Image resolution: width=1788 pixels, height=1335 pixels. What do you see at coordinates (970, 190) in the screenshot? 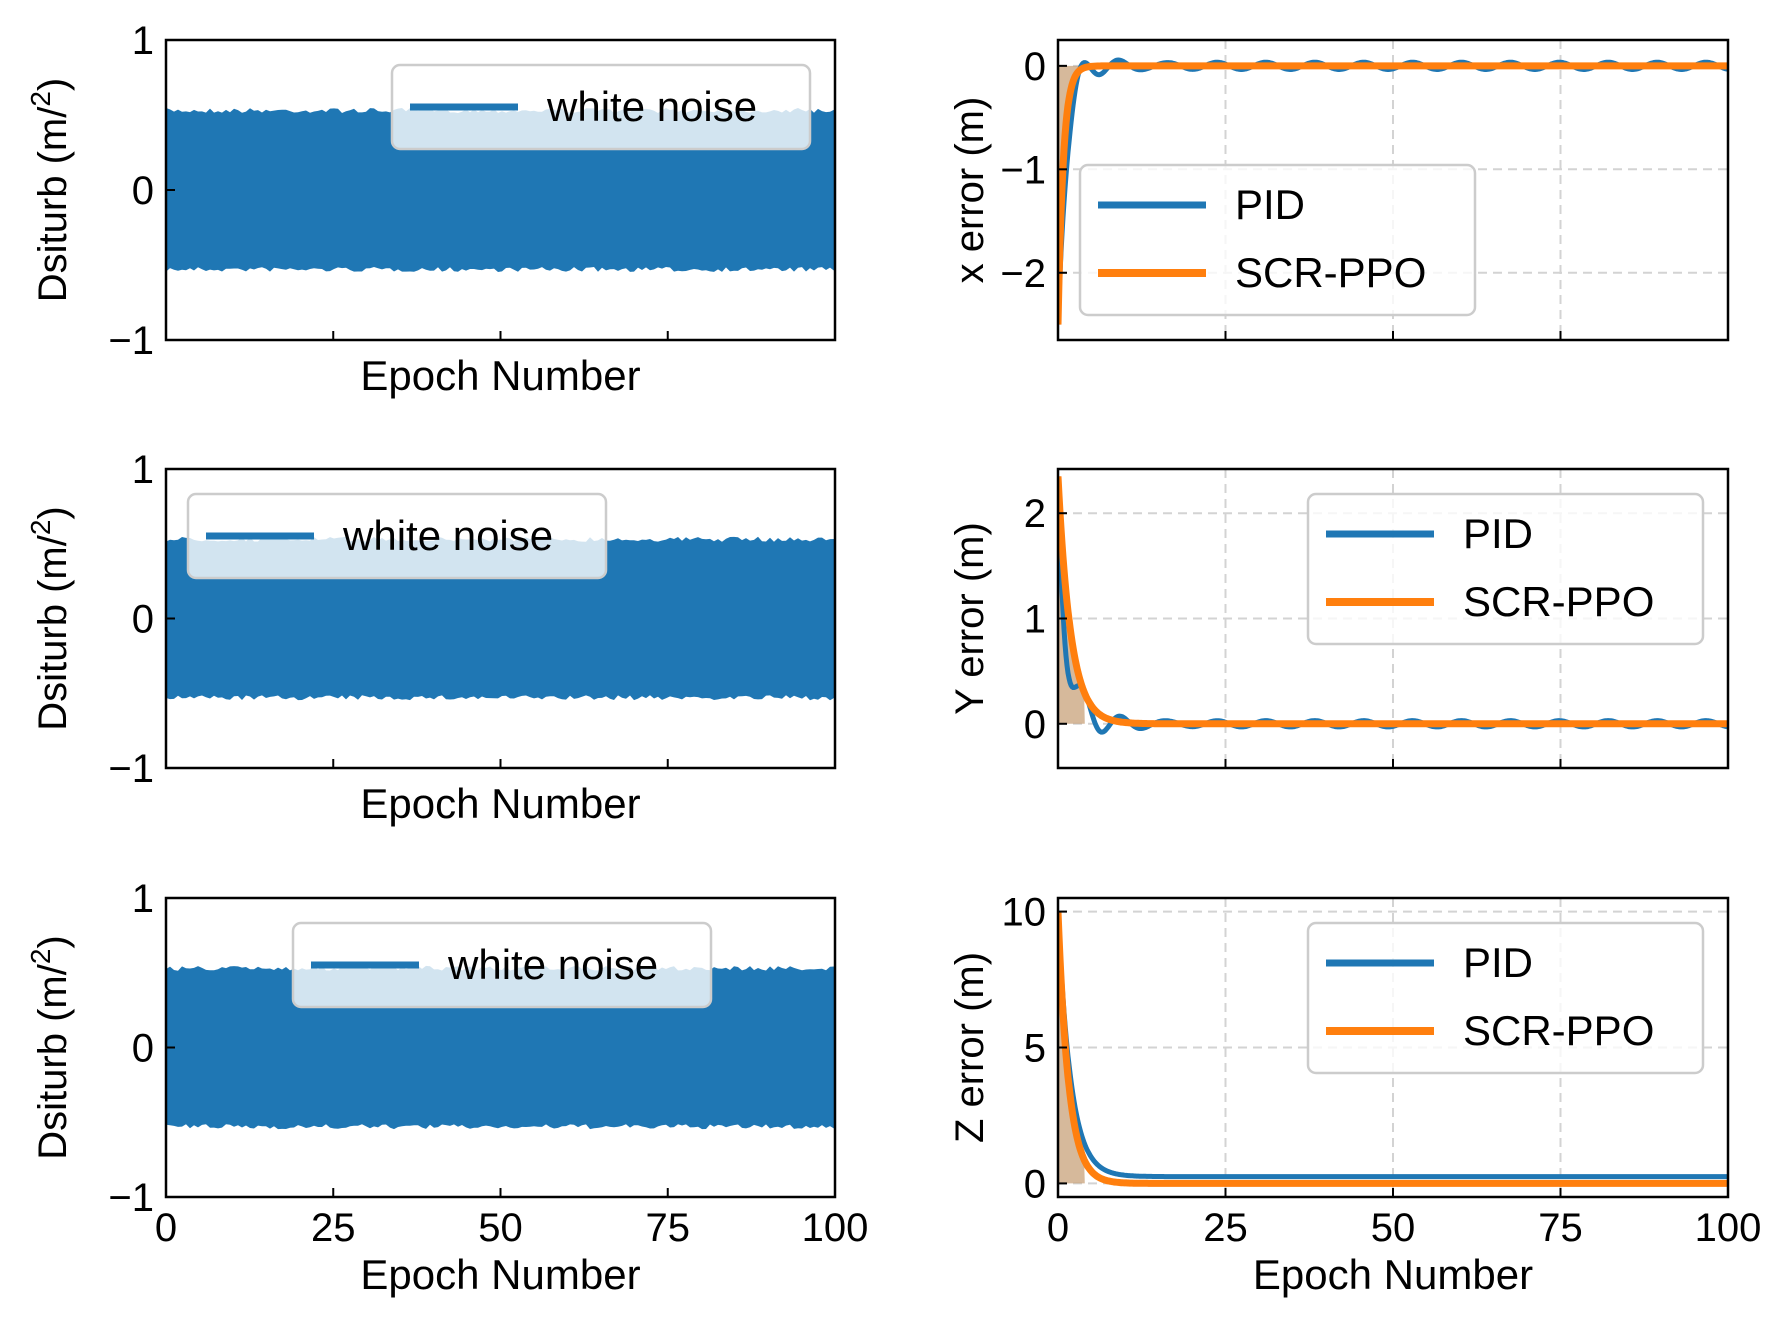
I see `y-axis-label: x error (m)` at bounding box center [970, 190].